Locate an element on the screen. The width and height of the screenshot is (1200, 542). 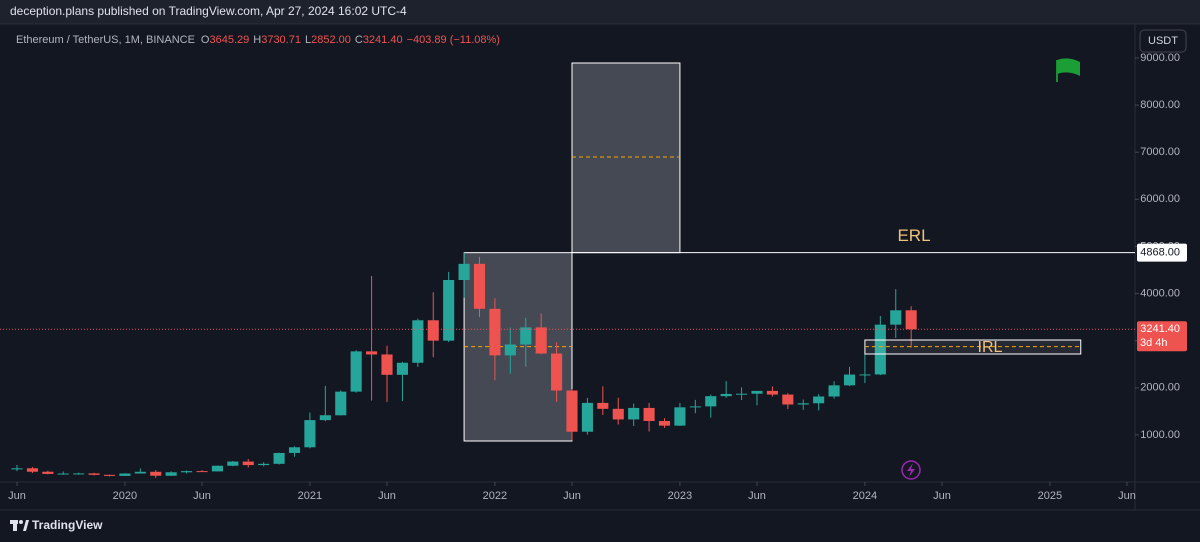
legend-key: C is located at coordinates (359, 40).